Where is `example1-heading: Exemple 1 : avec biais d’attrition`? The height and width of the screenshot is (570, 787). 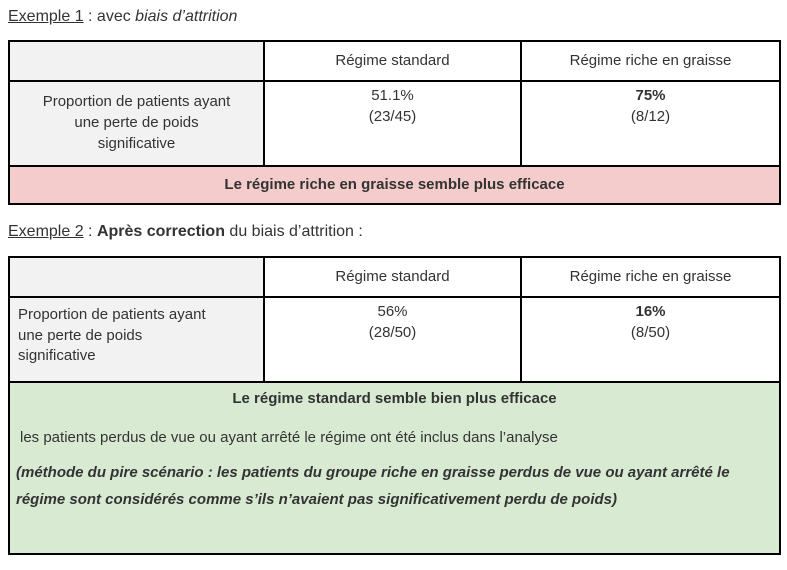 example1-heading: Exemple 1 : avec biais d’attrition is located at coordinates (393, 17).